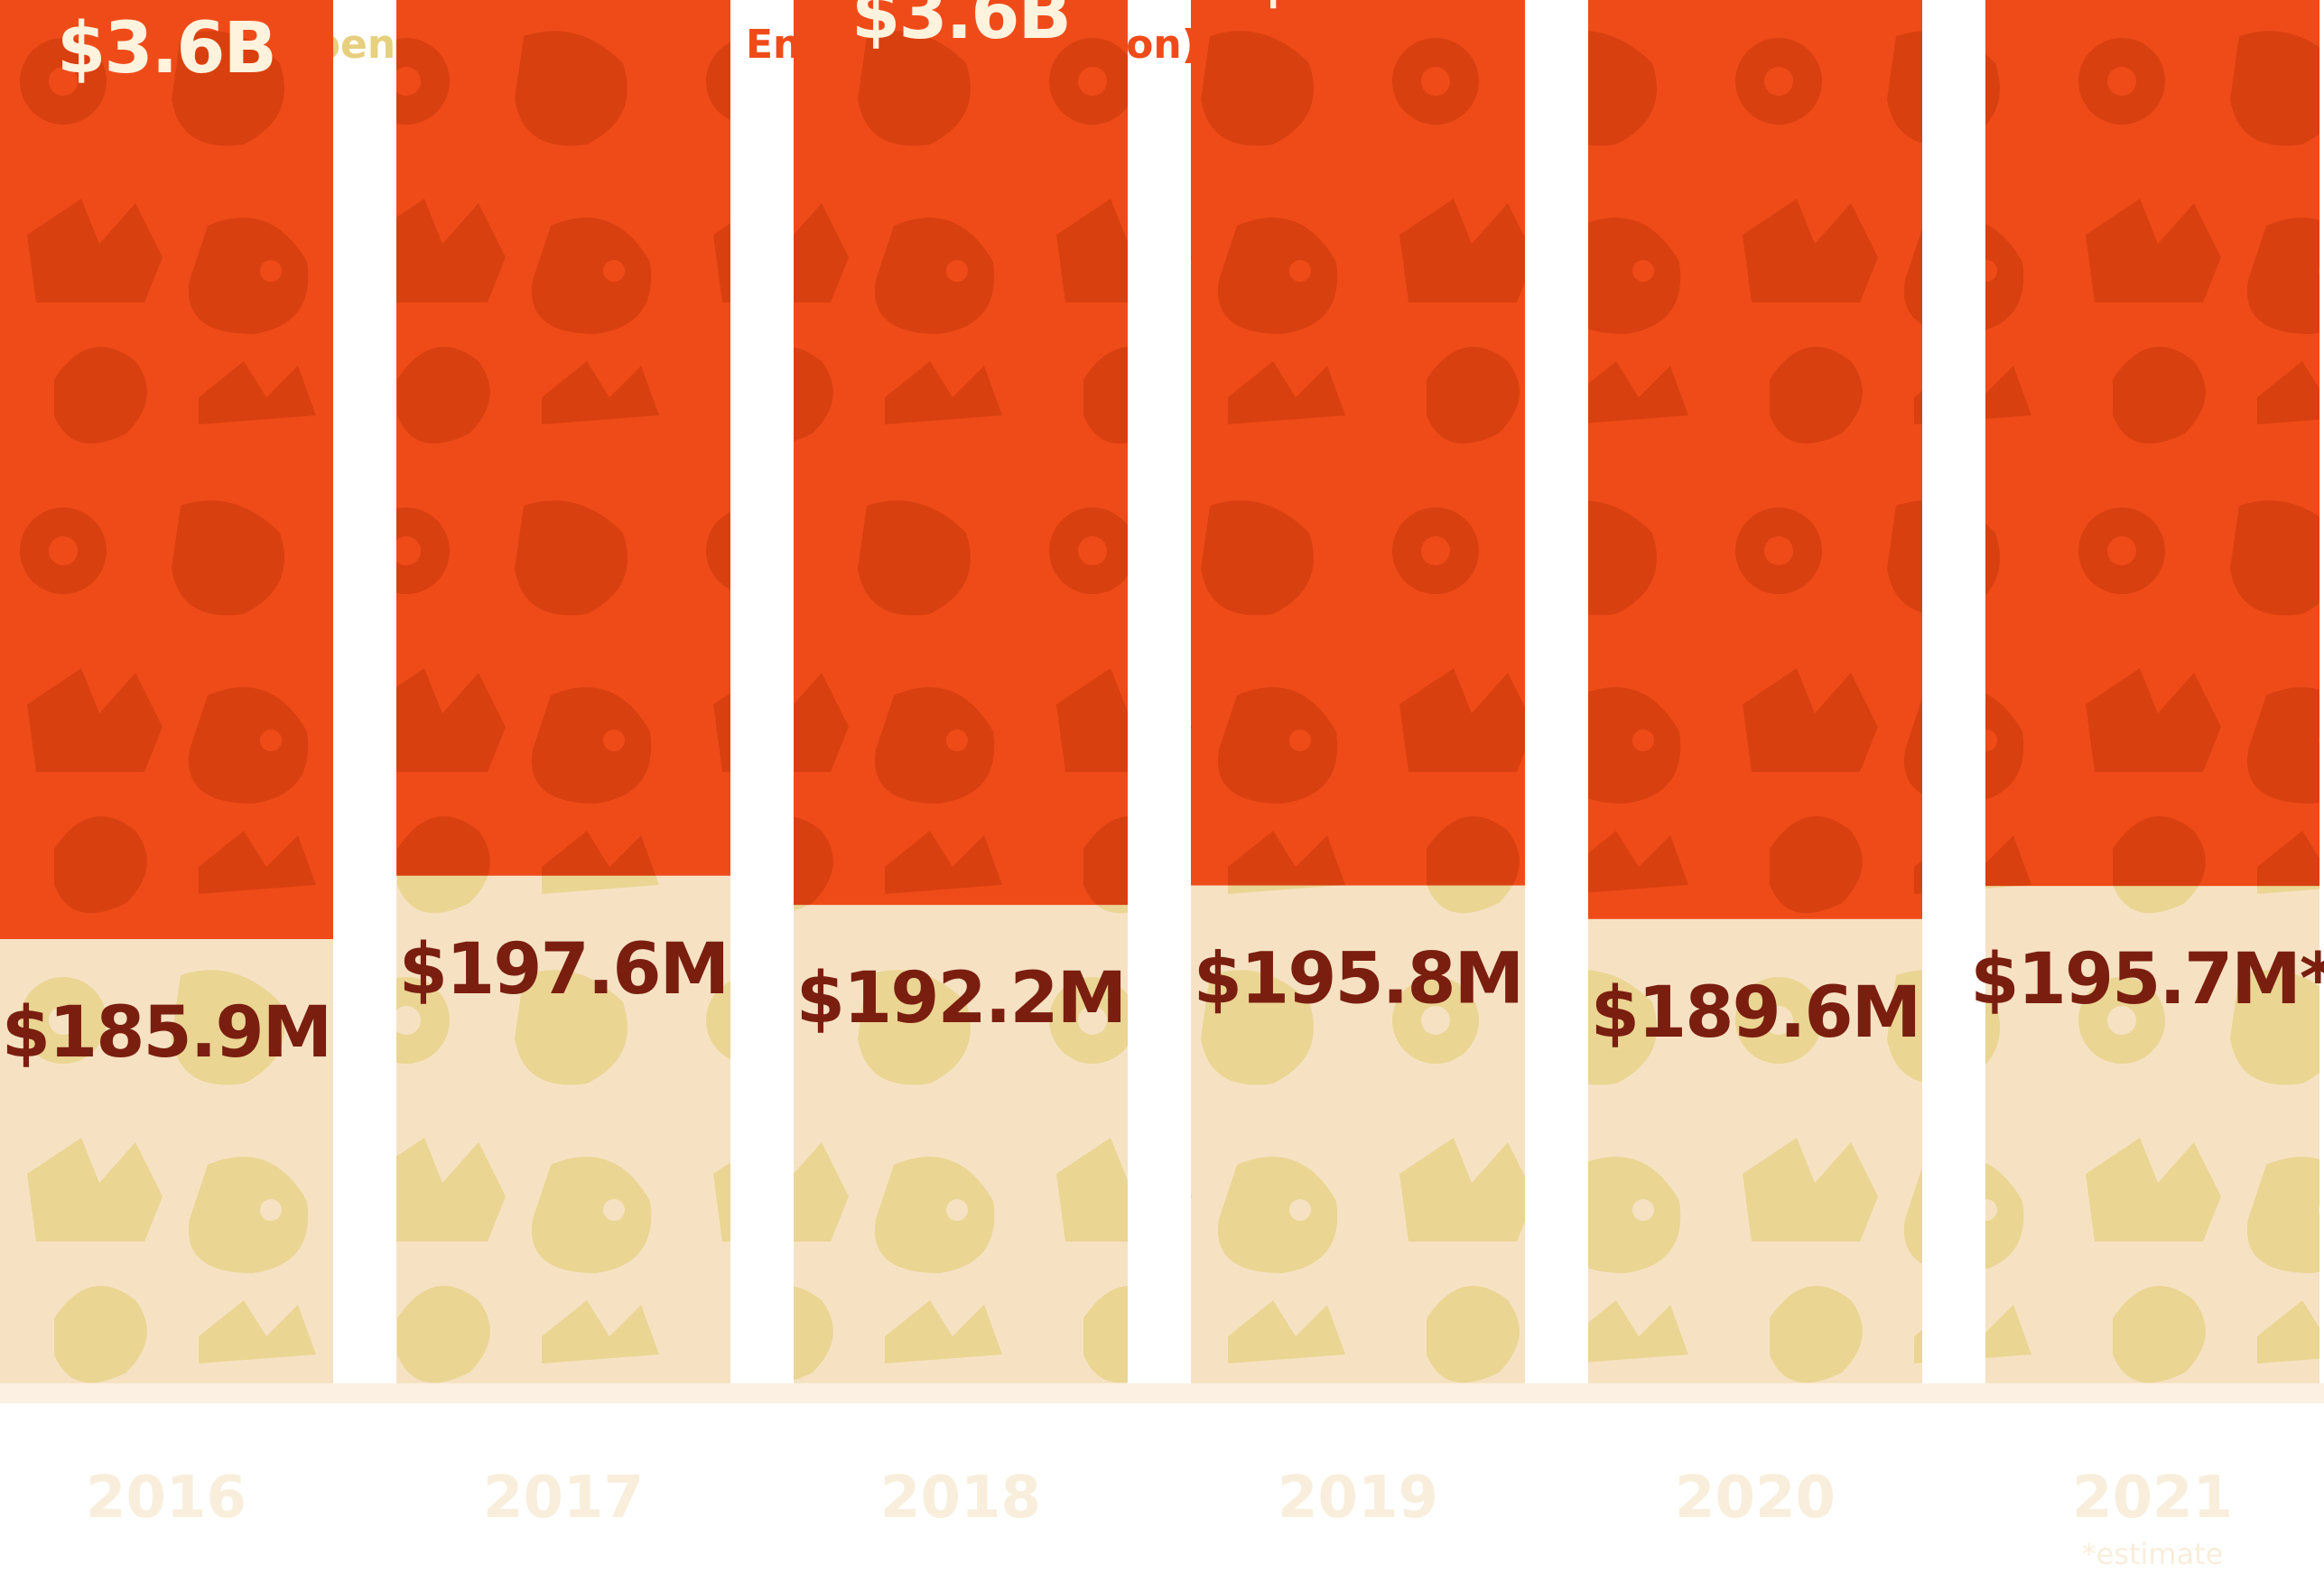 This screenshot has height=1582, width=2324. Describe the element at coordinates (2147, 980) in the screenshot. I see `data-label-qualified-spend-2021: $195.7M*` at that location.